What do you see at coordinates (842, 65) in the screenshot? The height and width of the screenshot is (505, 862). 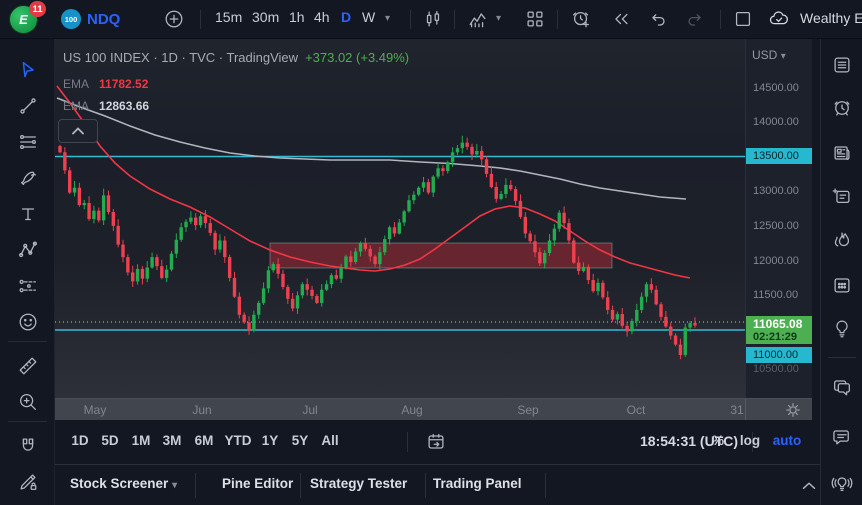 I see `watchlist-icon` at bounding box center [842, 65].